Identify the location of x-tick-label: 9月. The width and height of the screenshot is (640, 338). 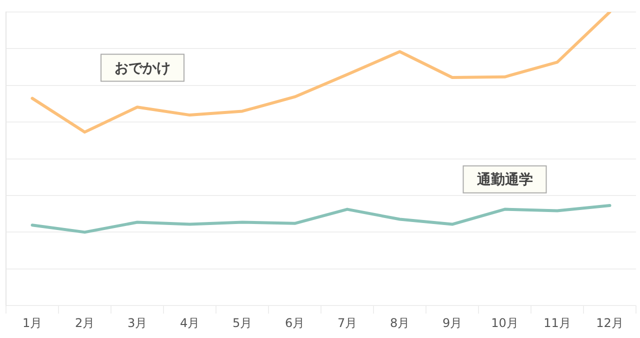
(452, 323).